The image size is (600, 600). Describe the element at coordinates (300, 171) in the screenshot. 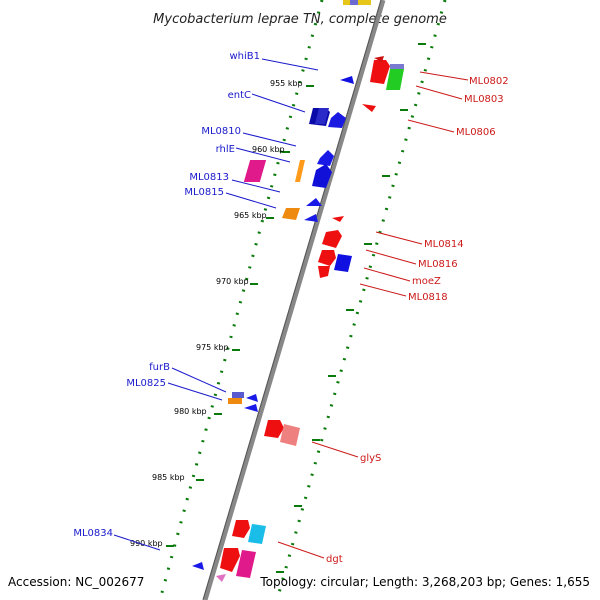

I see `gene-feature-orange-a` at that location.